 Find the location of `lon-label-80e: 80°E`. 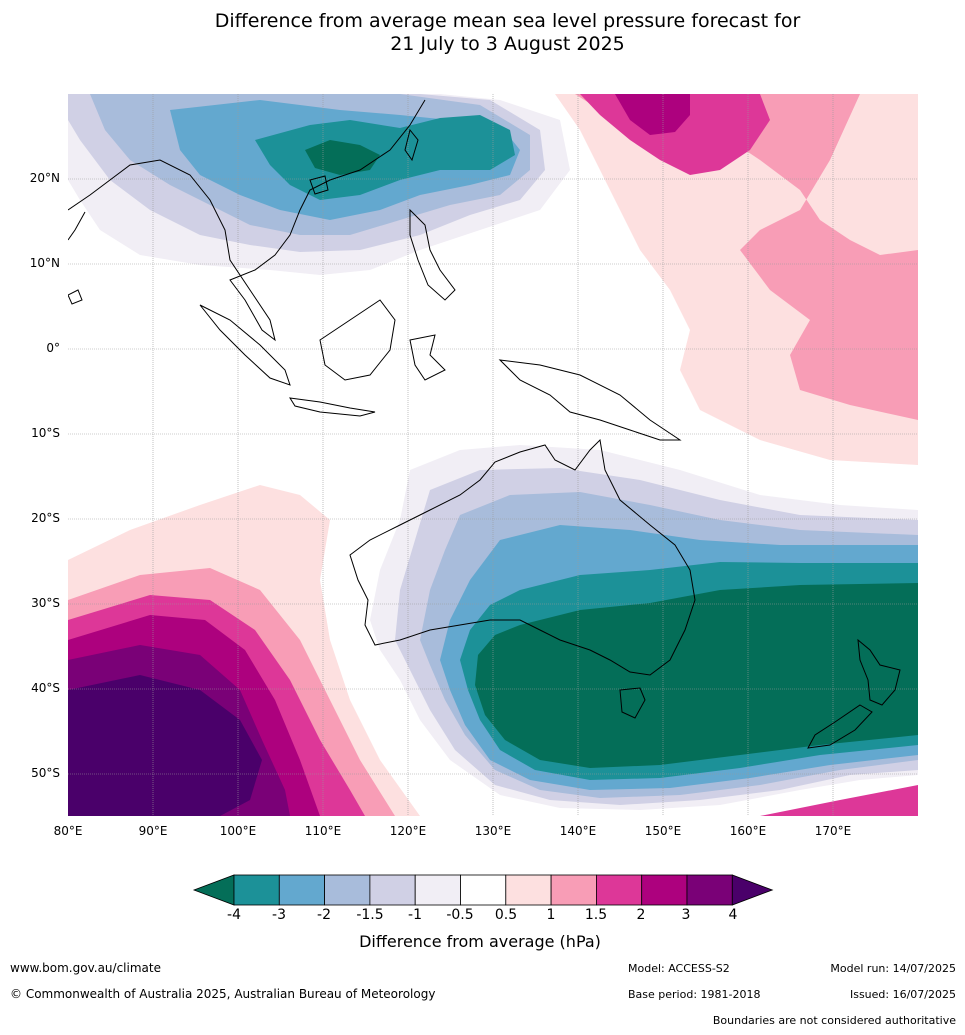

lon-label-80e: 80°E is located at coordinates (68, 831).